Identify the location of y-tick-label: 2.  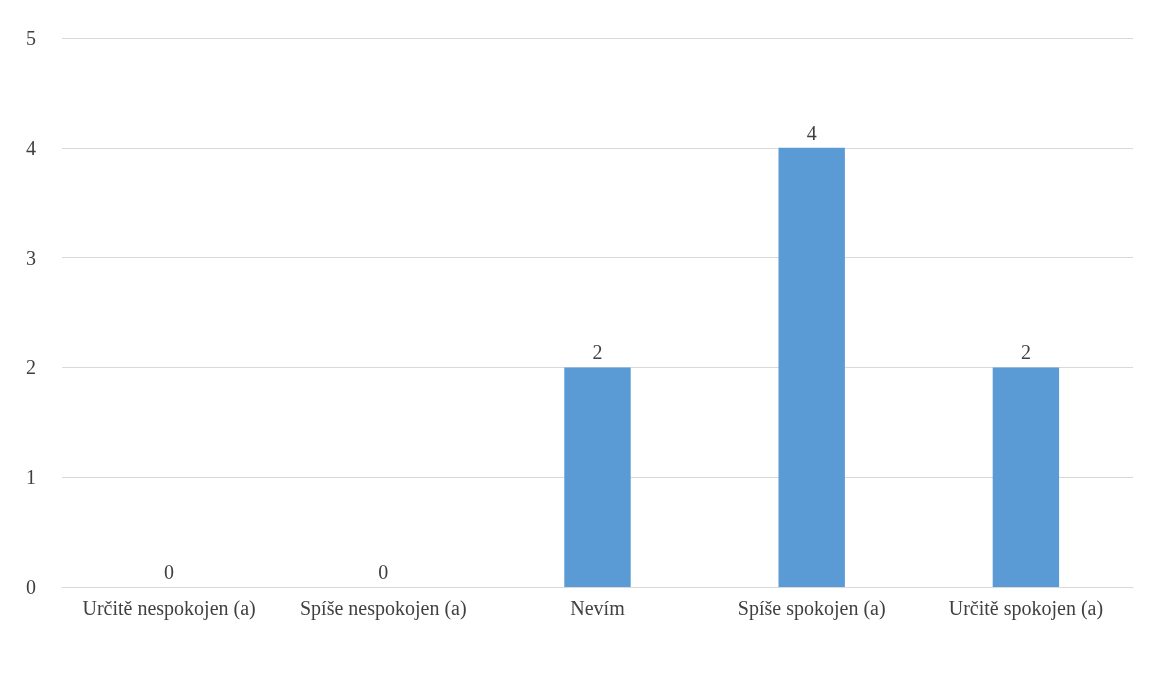
(31, 367).